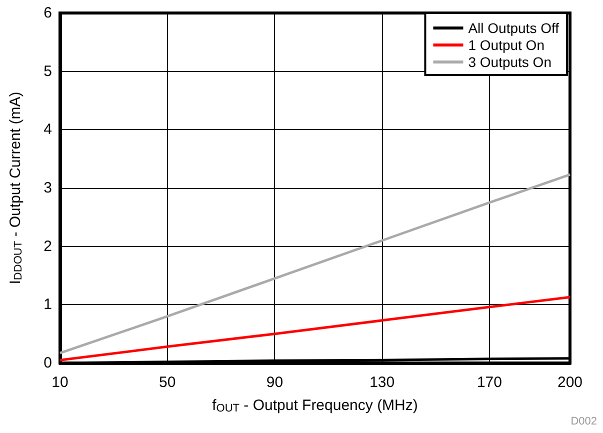  Describe the element at coordinates (489, 382) in the screenshot. I see `x-tick-label: 170` at that location.